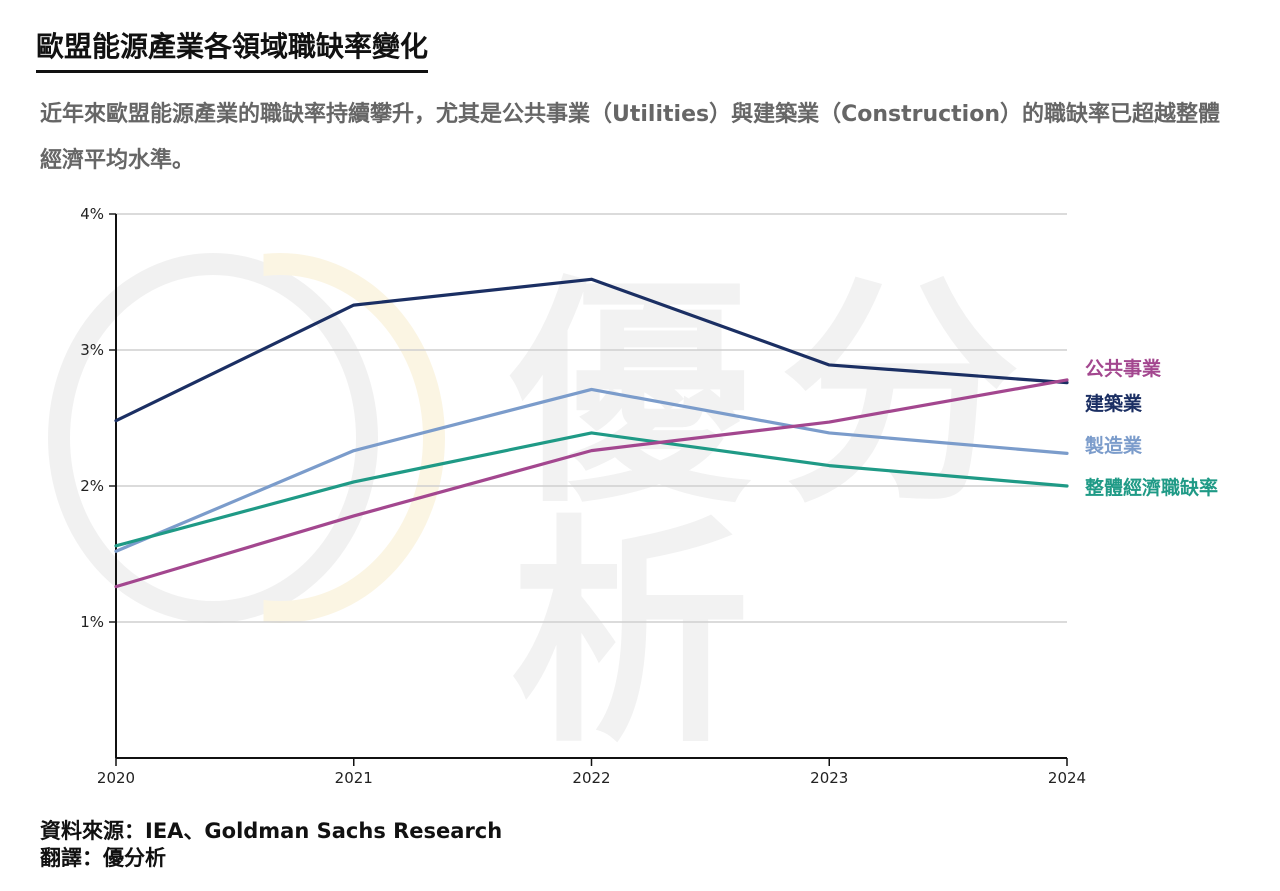  What do you see at coordinates (1123, 368) in the screenshot?
I see `series-label-4: 公共事業` at bounding box center [1123, 368].